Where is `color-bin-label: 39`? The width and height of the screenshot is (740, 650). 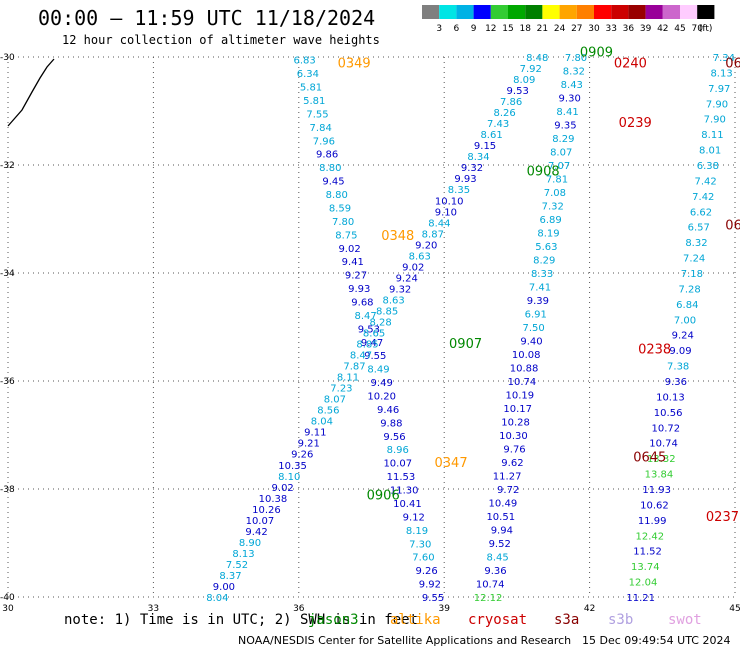
color-bin-label: 39 is located at coordinates (646, 29).